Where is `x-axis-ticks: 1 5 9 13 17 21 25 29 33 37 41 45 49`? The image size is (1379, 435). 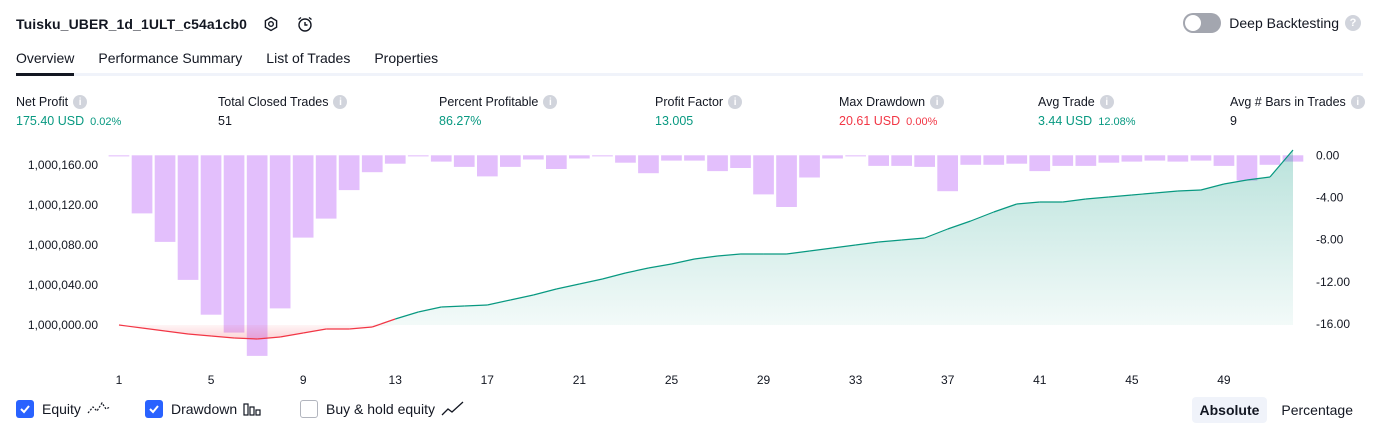 x-axis-ticks: 1 5 9 13 17 21 25 29 33 37 41 45 49 is located at coordinates (673, 380).